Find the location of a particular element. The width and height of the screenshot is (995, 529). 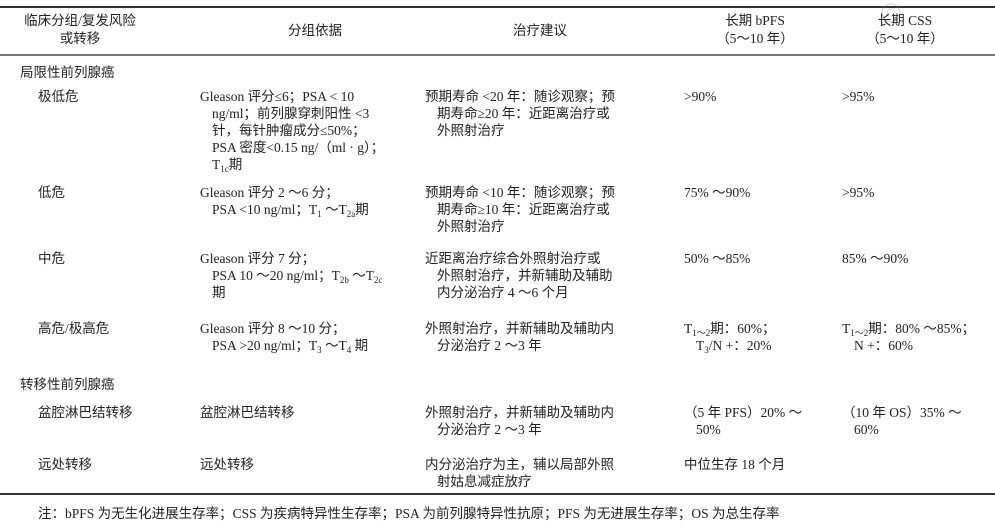

cell-line: 75% ～90% is located at coordinates (717, 192).